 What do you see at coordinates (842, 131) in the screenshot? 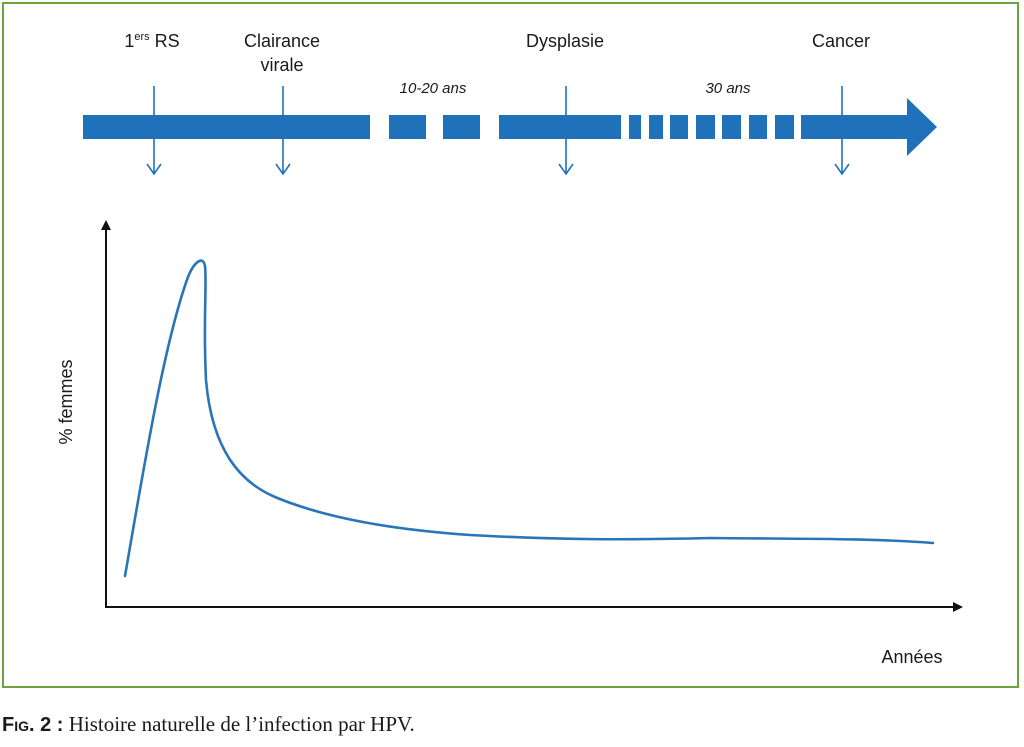
I see `event-marker-cancer` at bounding box center [842, 131].